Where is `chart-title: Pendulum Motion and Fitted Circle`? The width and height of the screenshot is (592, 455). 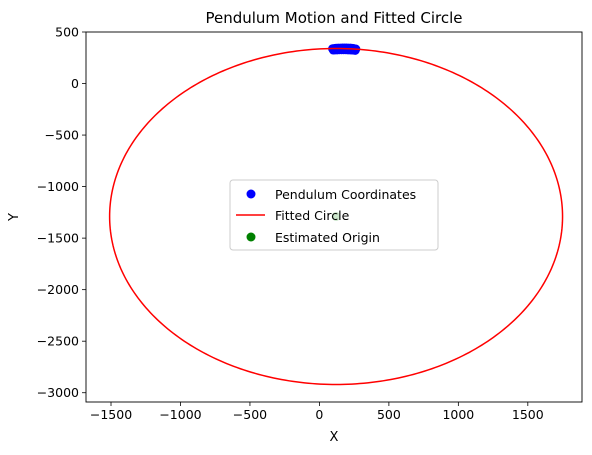
chart-title: Pendulum Motion and Fitted Circle is located at coordinates (333, 18).